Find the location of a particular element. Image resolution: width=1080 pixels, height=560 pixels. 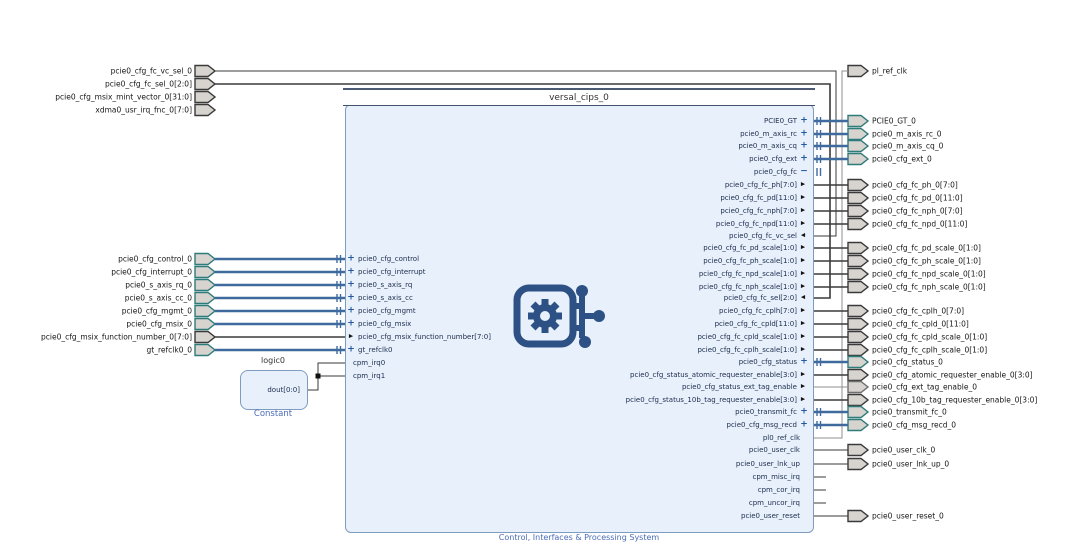

pin-label: pcie0_user_reset is located at coordinates (770, 516).